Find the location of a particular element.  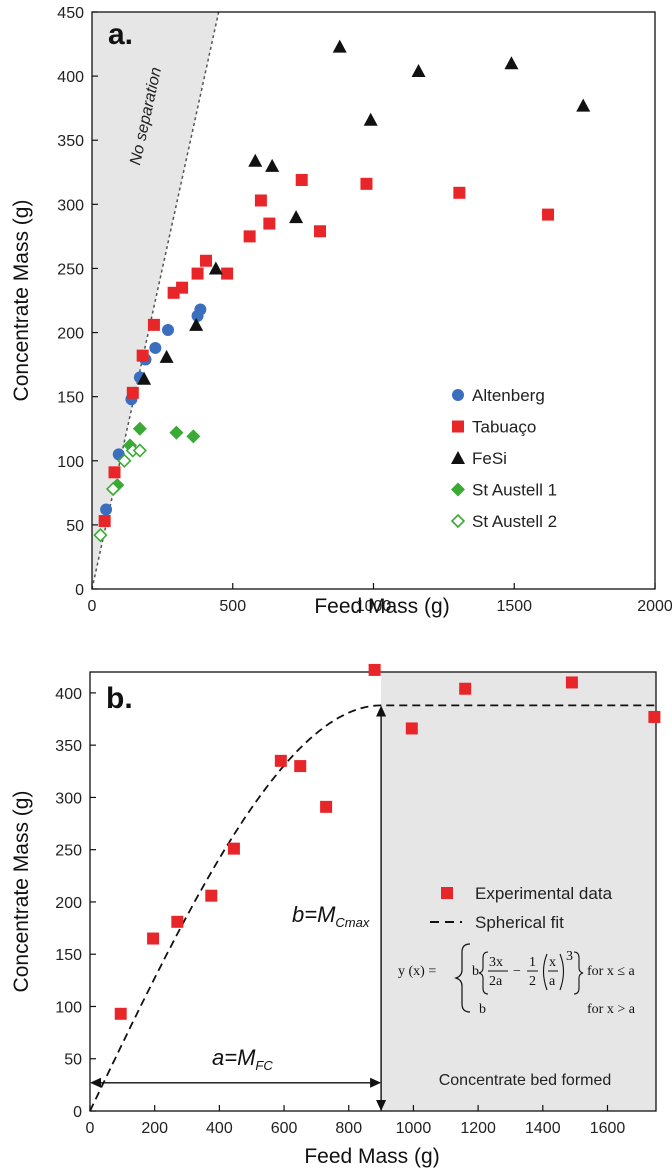

y-tick-label-b: 100 is located at coordinates (68, 1007).